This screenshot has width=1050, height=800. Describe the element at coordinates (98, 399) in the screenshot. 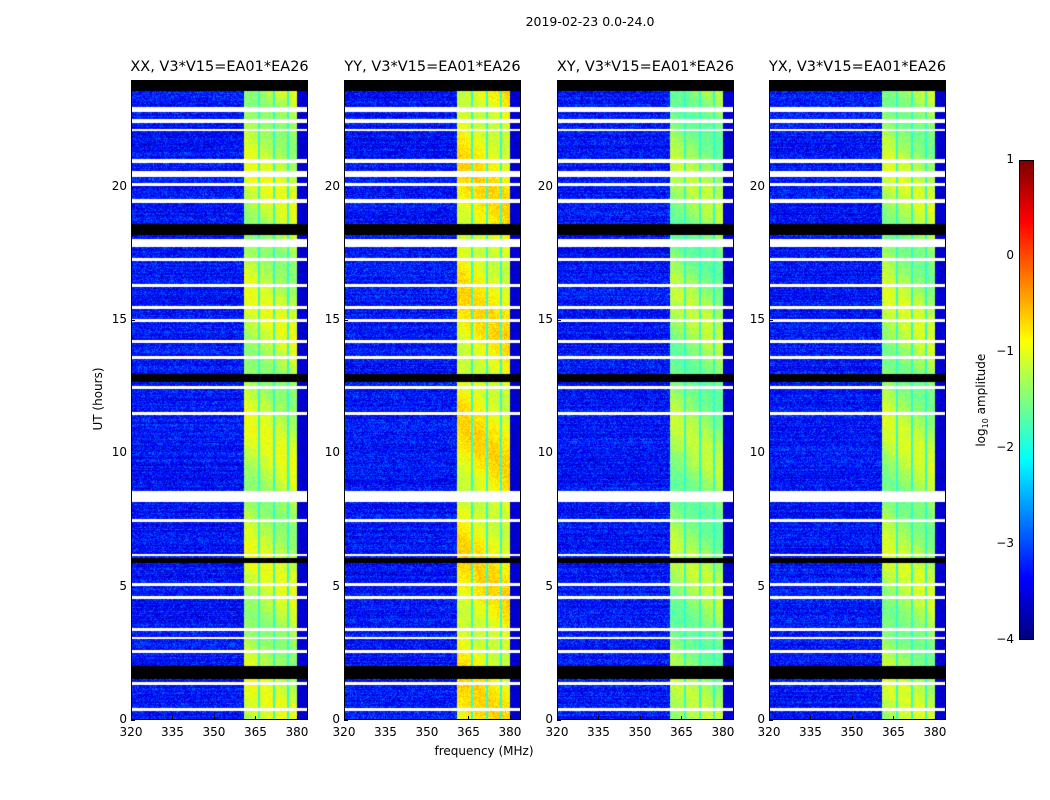

I see `y-axis-label: UT (hours)` at that location.